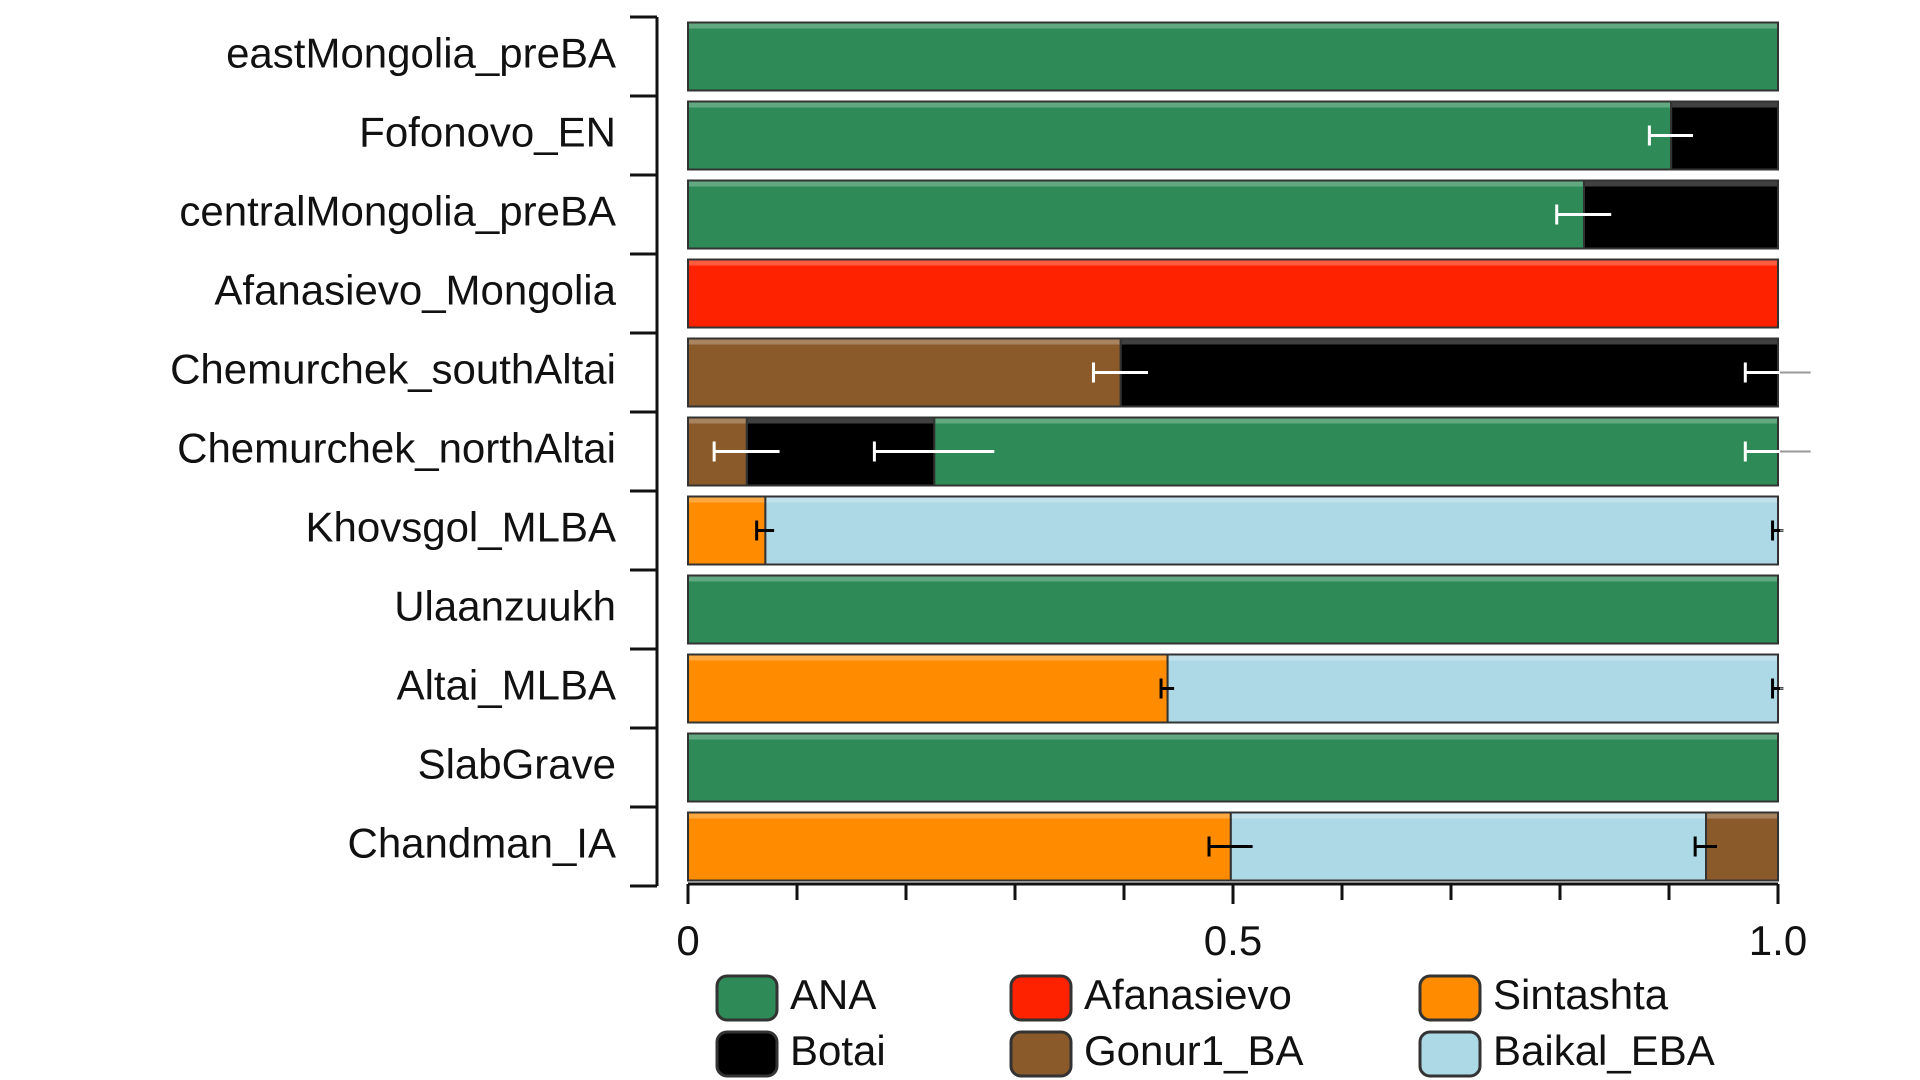 This screenshot has height=1080, width=1920. What do you see at coordinates (481, 843) in the screenshot?
I see `y-tick-label: Chandman_IA` at bounding box center [481, 843].